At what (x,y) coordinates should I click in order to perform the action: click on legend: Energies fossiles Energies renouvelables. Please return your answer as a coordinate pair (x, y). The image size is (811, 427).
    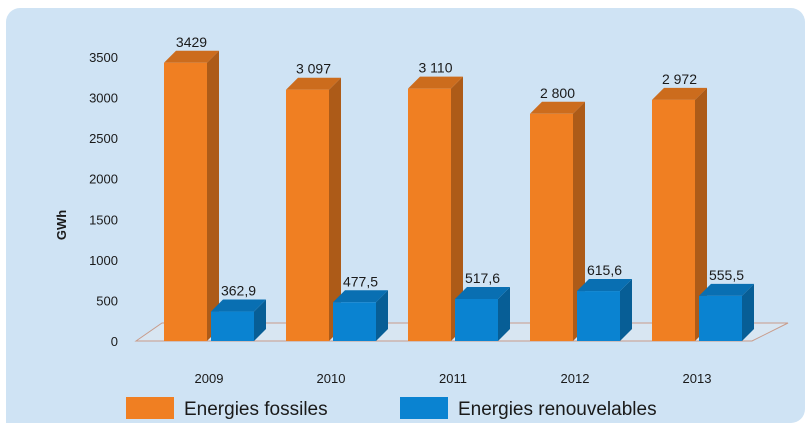
    Looking at the image, I should click on (391, 408).